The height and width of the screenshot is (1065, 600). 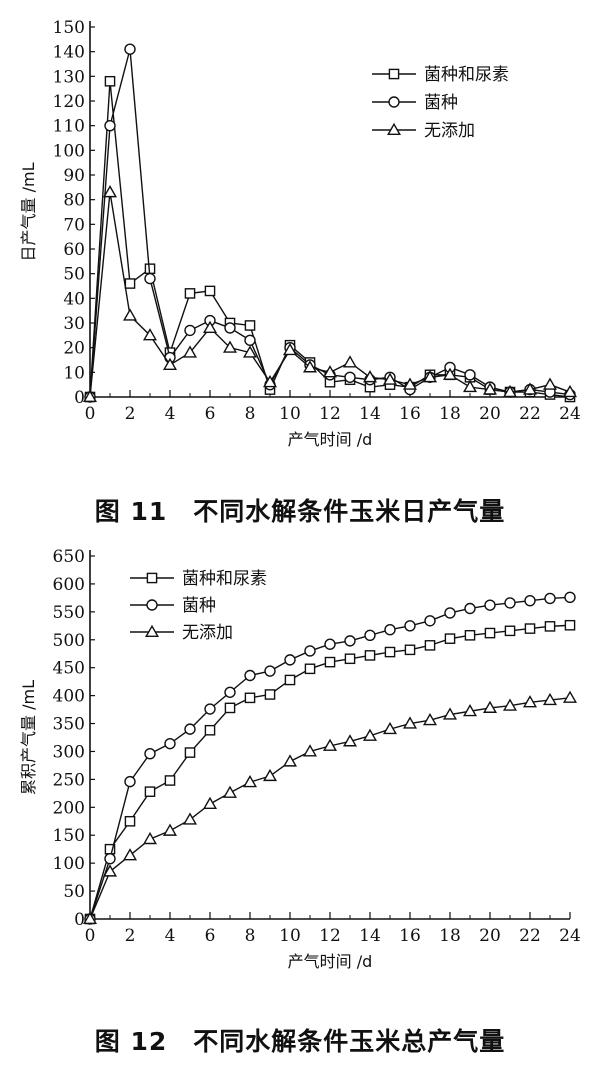 What do you see at coordinates (74, 892) in the screenshot?
I see `y-tick-label: 50` at bounding box center [74, 892].